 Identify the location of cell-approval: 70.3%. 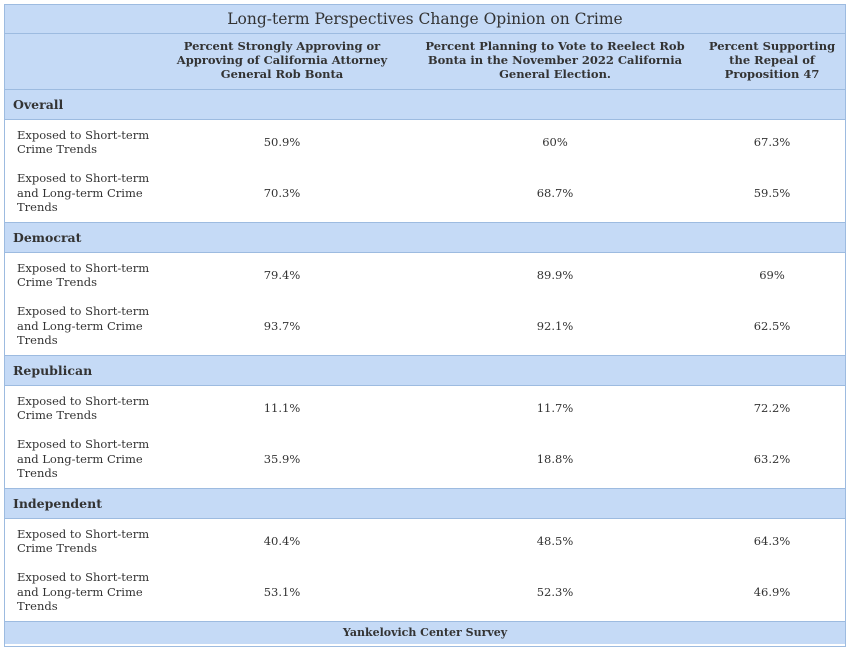
(282, 193).